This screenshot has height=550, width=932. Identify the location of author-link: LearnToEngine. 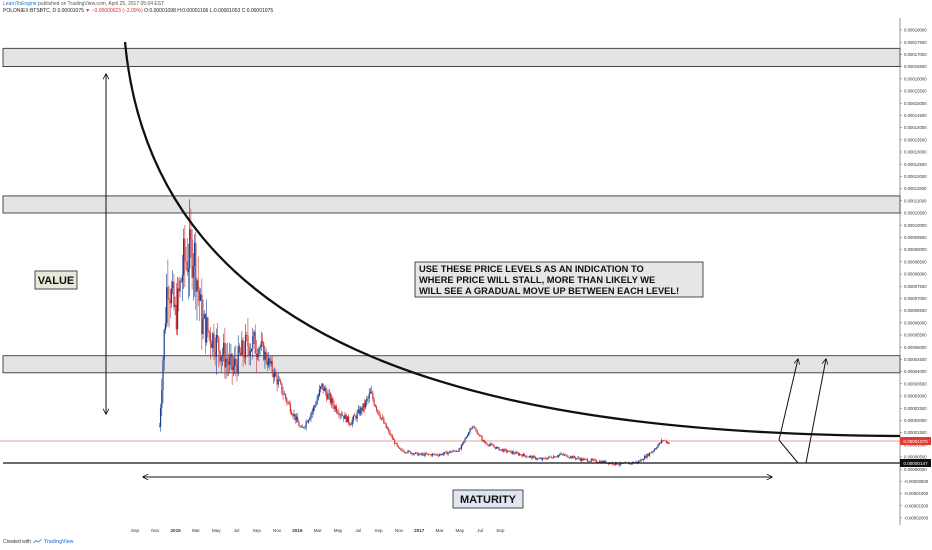
(20, 4).